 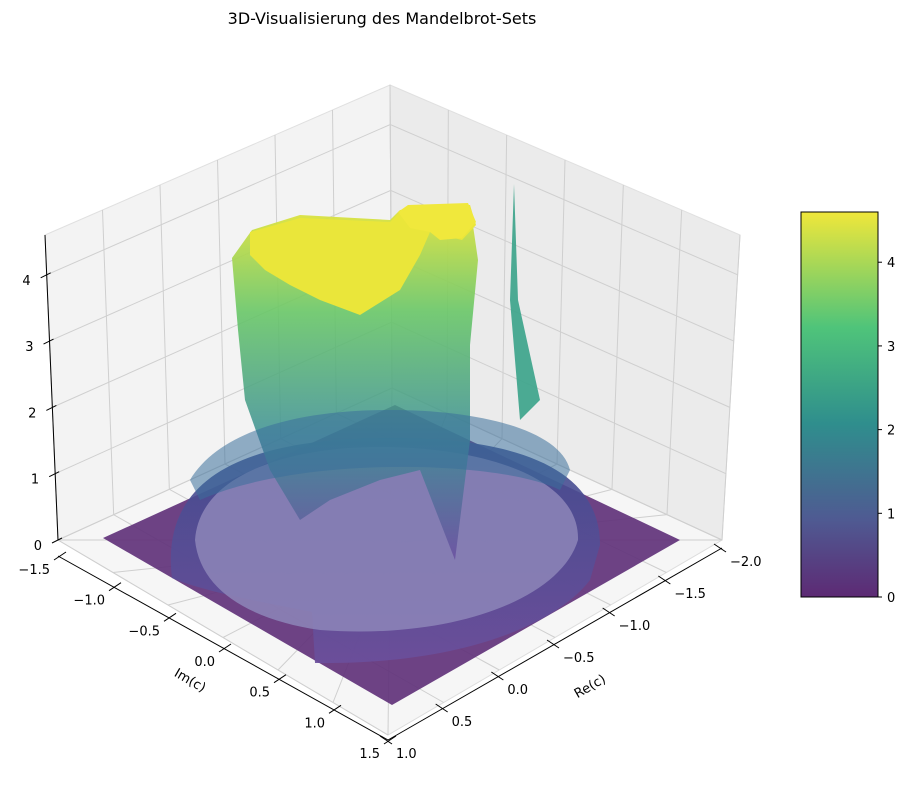 What do you see at coordinates (38, 546) in the screenshot?
I see `z-tick-label: 0` at bounding box center [38, 546].